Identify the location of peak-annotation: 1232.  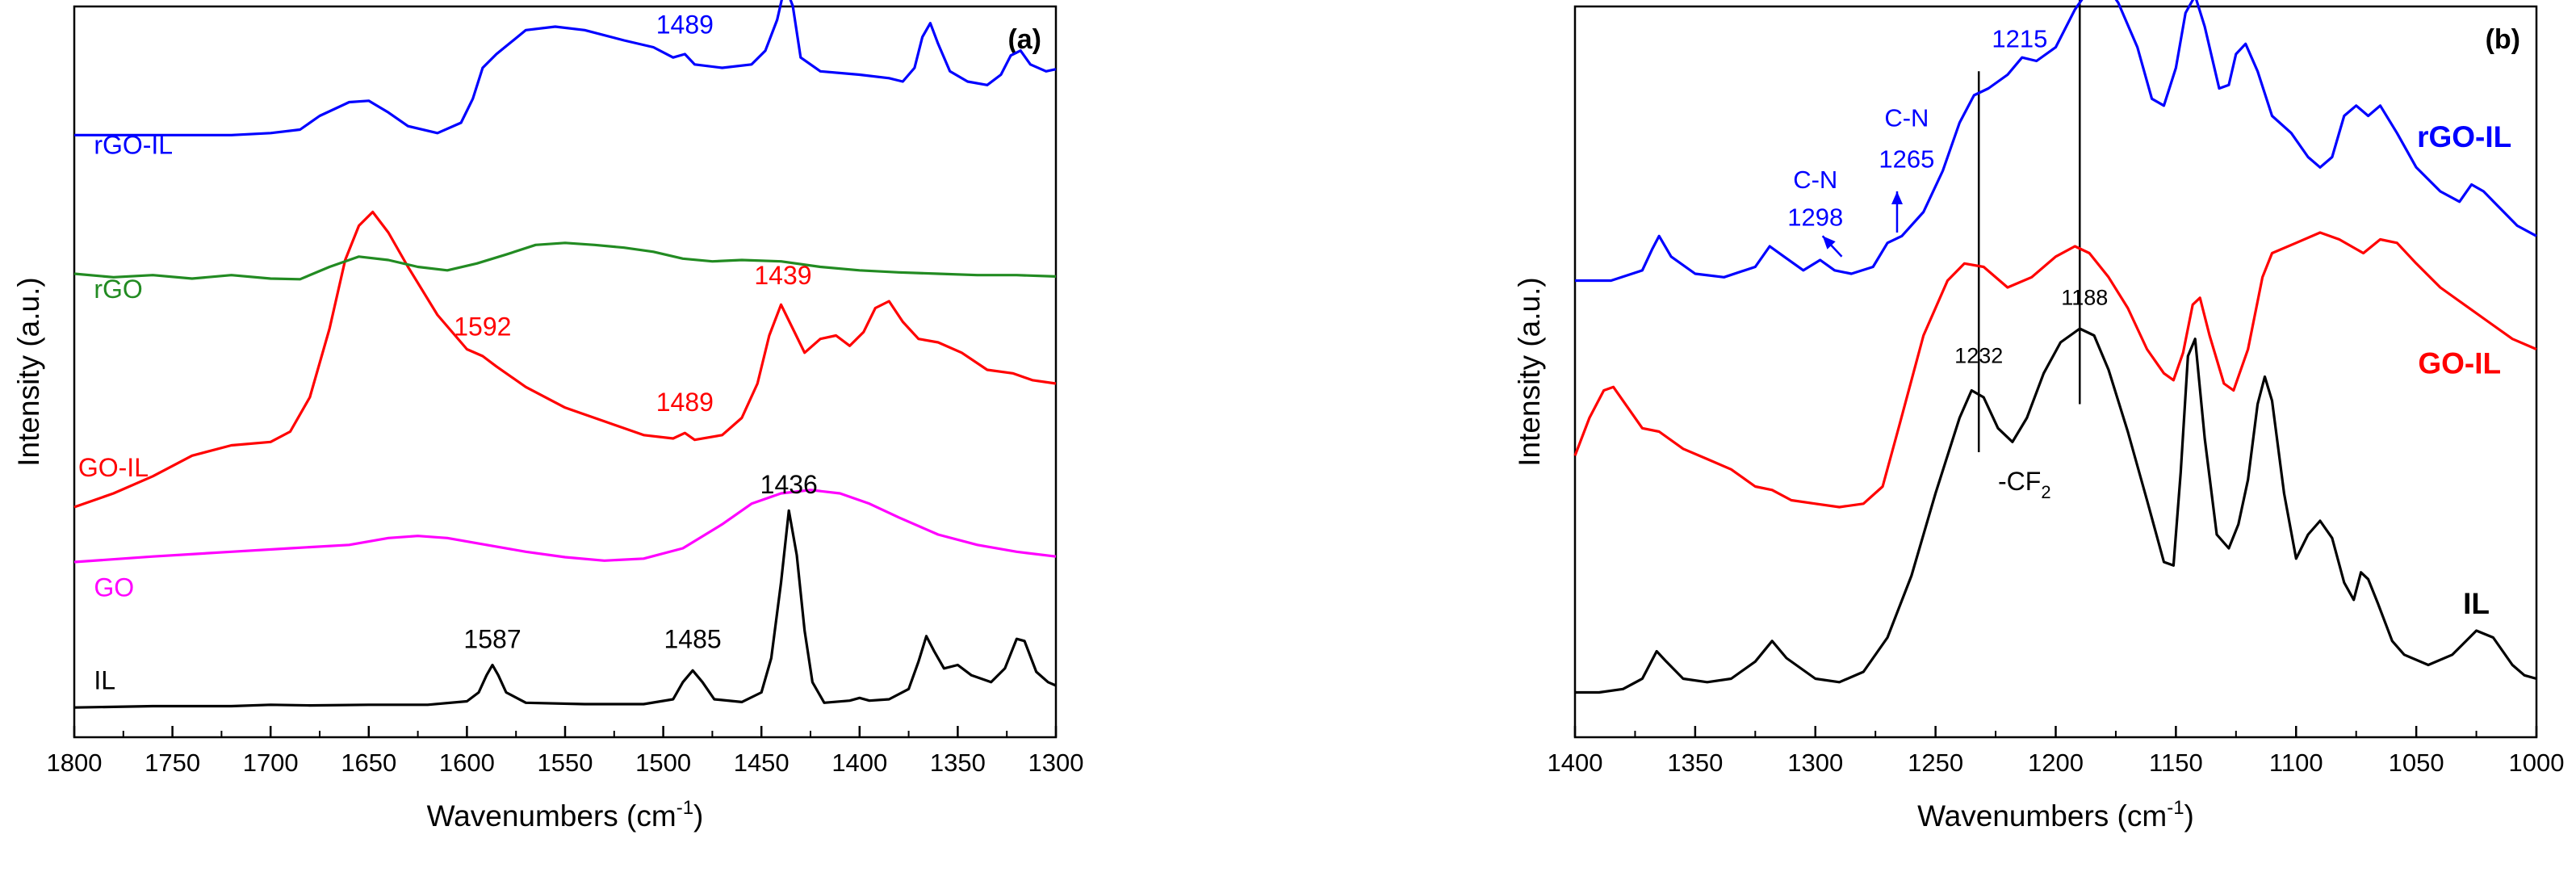
(1978, 356).